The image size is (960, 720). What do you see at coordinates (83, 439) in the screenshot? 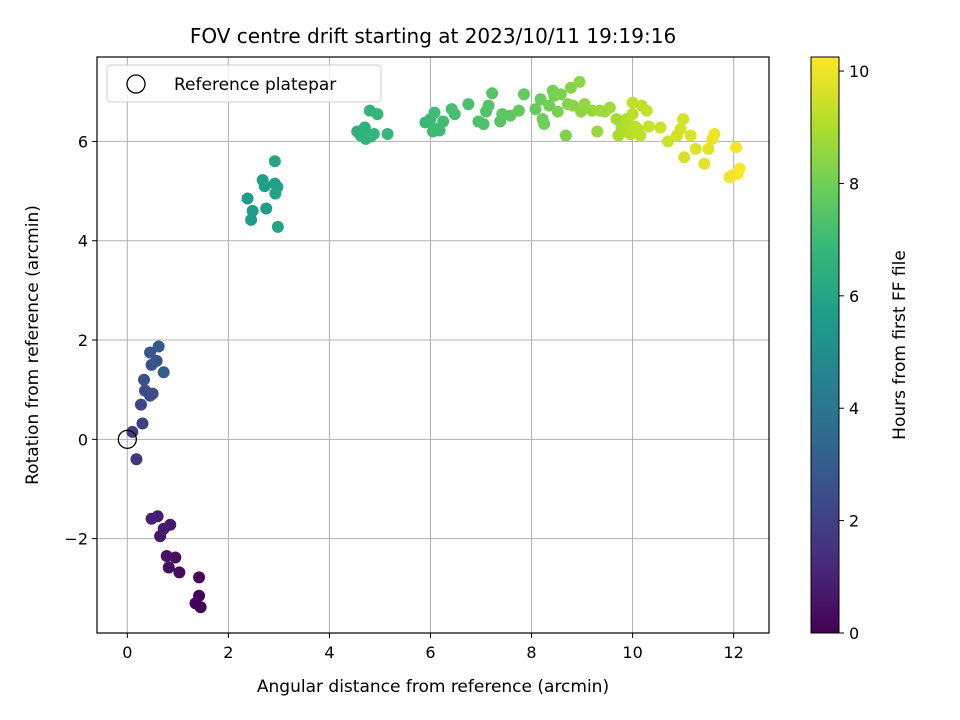
I see `y-tick-label: 0` at bounding box center [83, 439].